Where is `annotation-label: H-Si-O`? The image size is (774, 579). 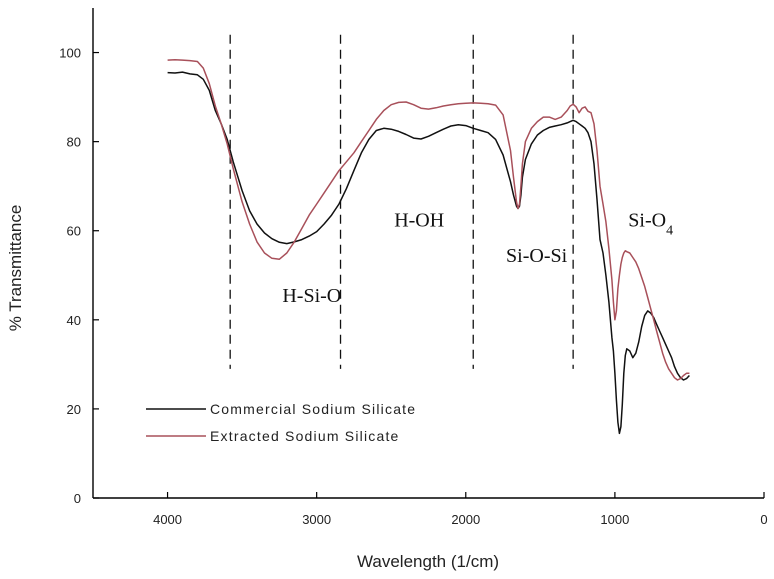
annotation-label: H-Si-O is located at coordinates (311, 296).